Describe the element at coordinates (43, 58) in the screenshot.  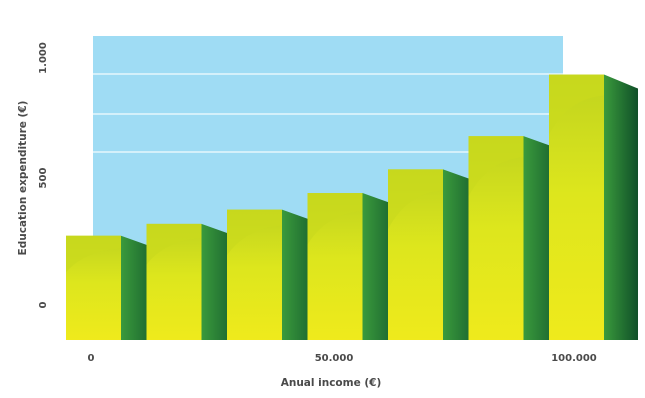
I see `y-tick-label-1000: 1.000` at that location.